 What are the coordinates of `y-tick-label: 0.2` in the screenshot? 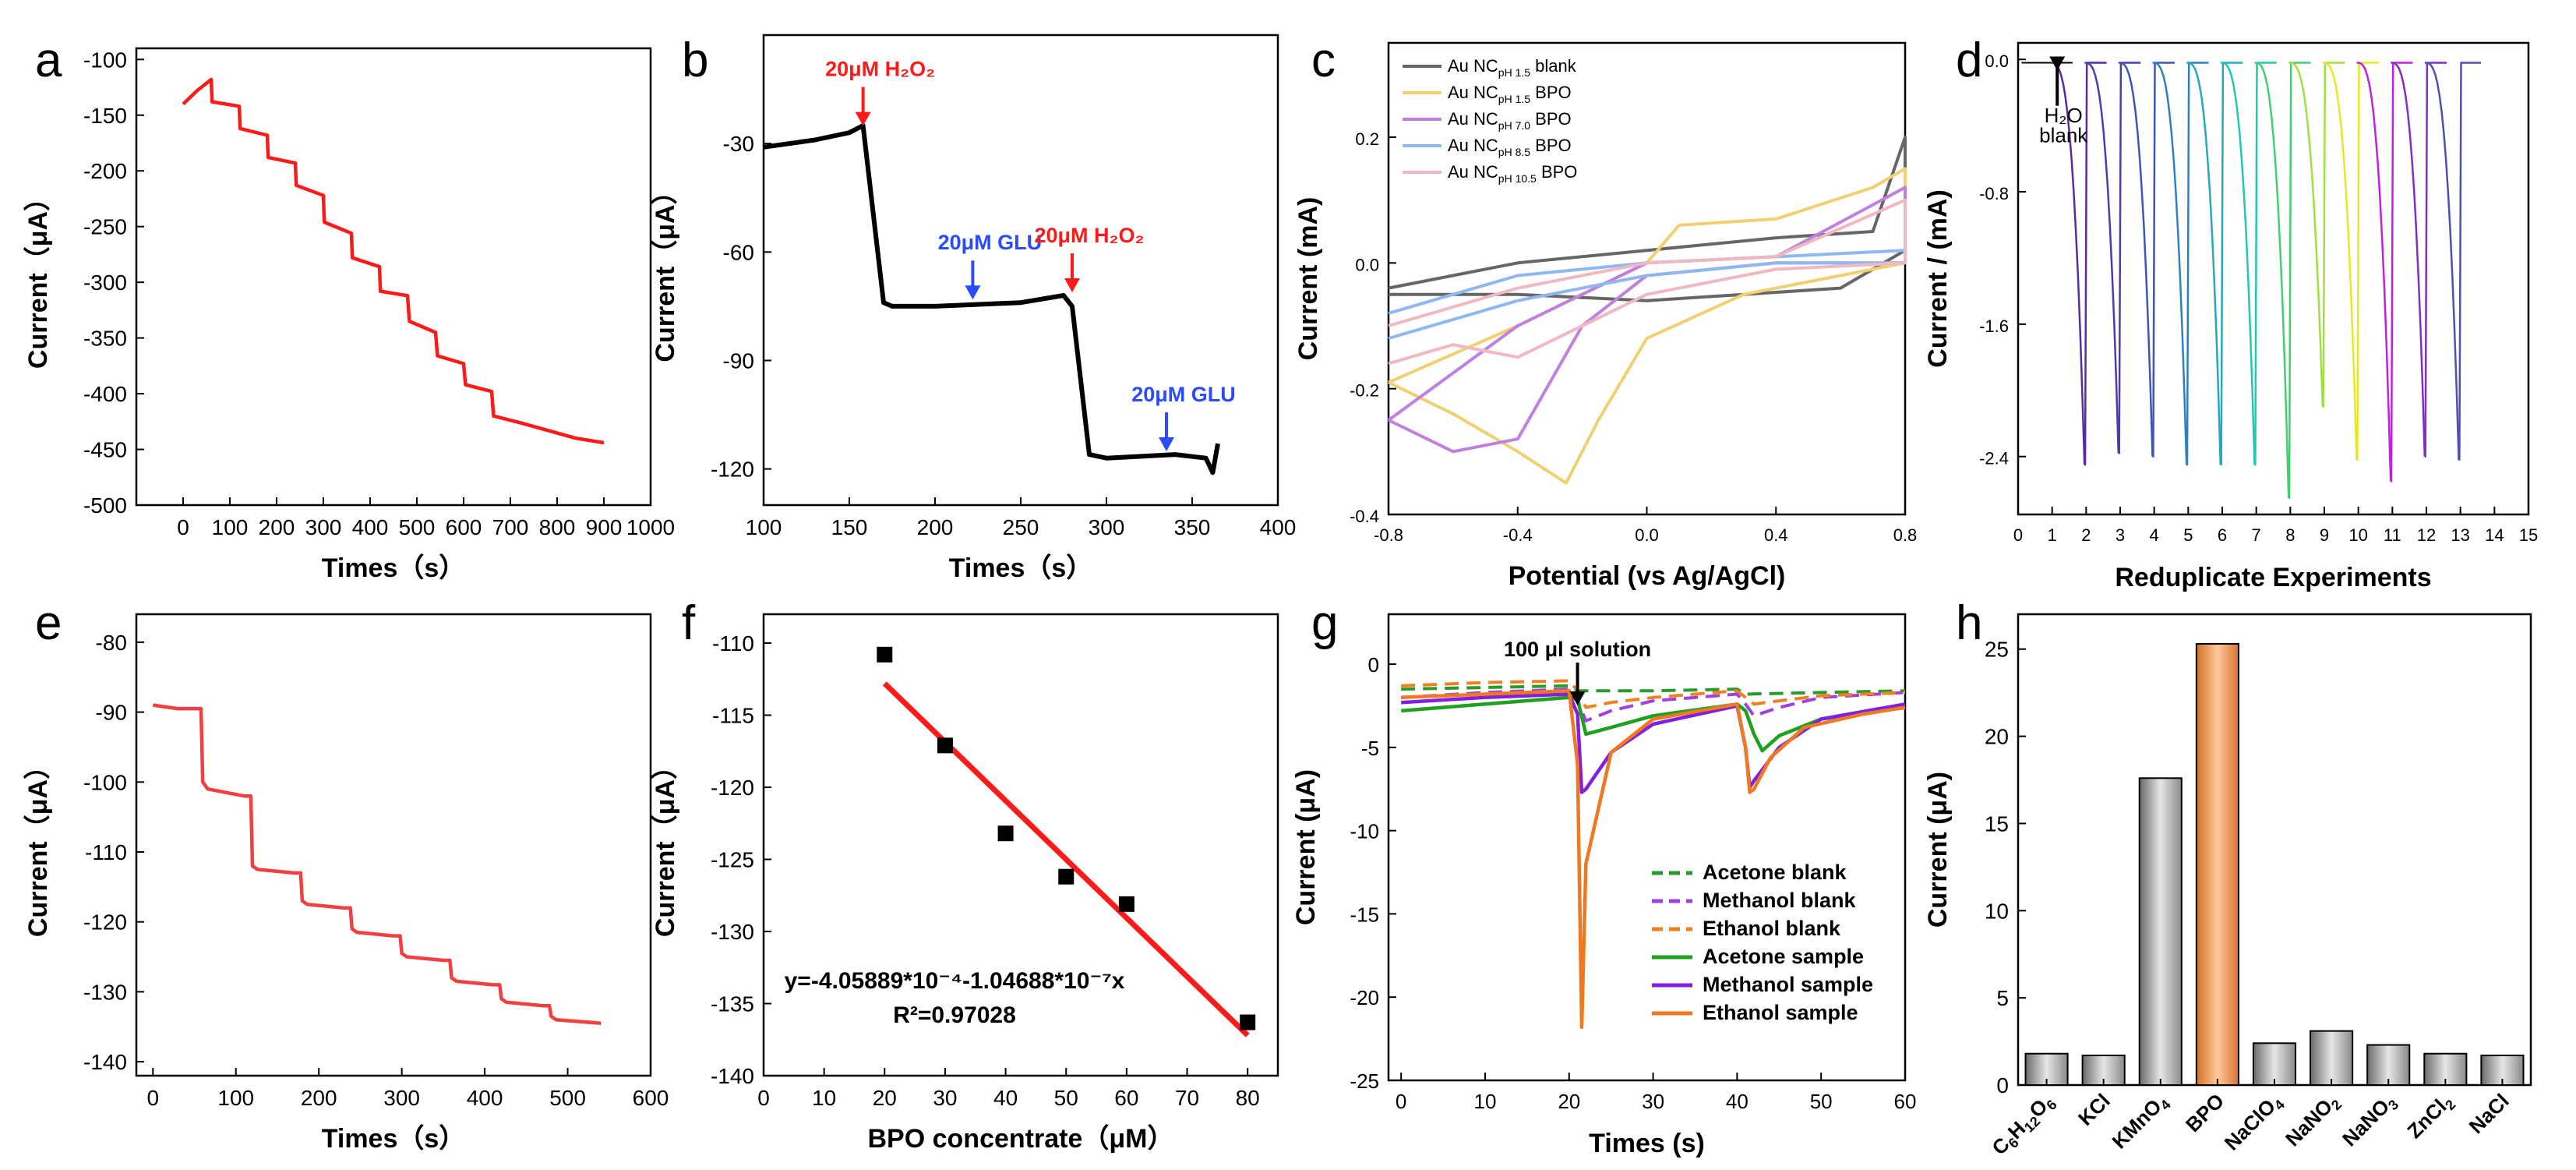 It's located at (1367, 139).